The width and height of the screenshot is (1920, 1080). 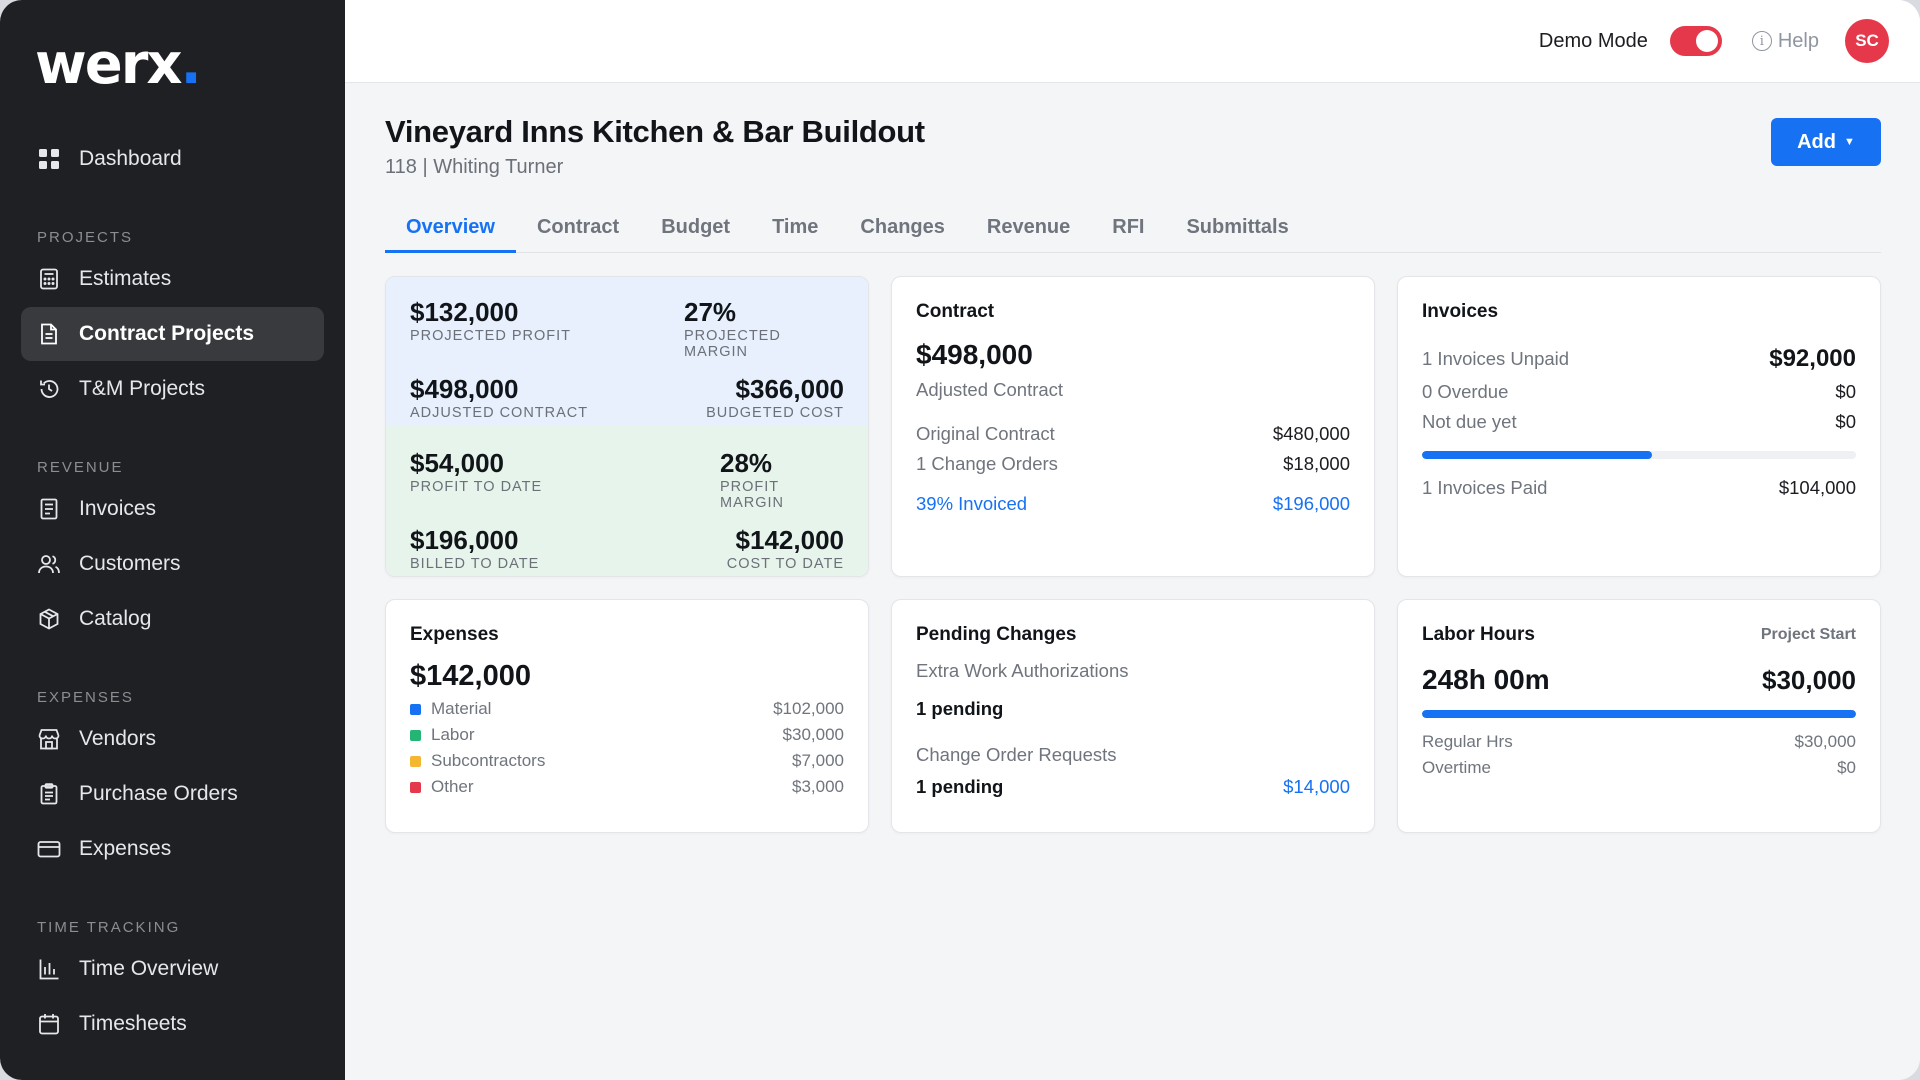 What do you see at coordinates (1128, 227) in the screenshot?
I see `tab-rfi: RFI` at bounding box center [1128, 227].